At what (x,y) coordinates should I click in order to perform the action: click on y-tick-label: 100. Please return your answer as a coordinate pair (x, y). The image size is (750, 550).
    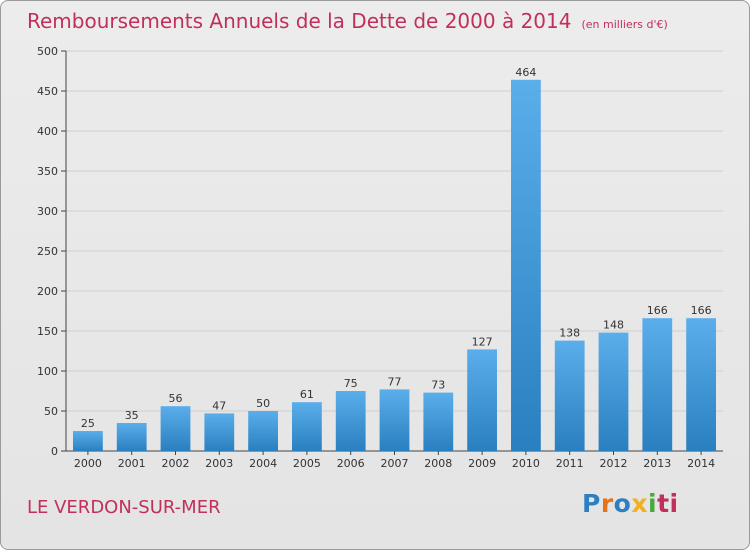
    Looking at the image, I should click on (47, 371).